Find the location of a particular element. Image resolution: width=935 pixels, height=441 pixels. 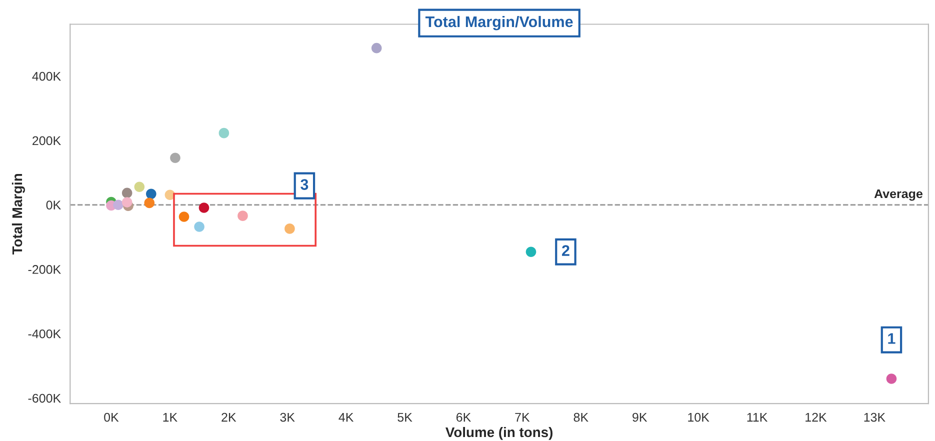

x-tick-label: 11K is located at coordinates (757, 417).